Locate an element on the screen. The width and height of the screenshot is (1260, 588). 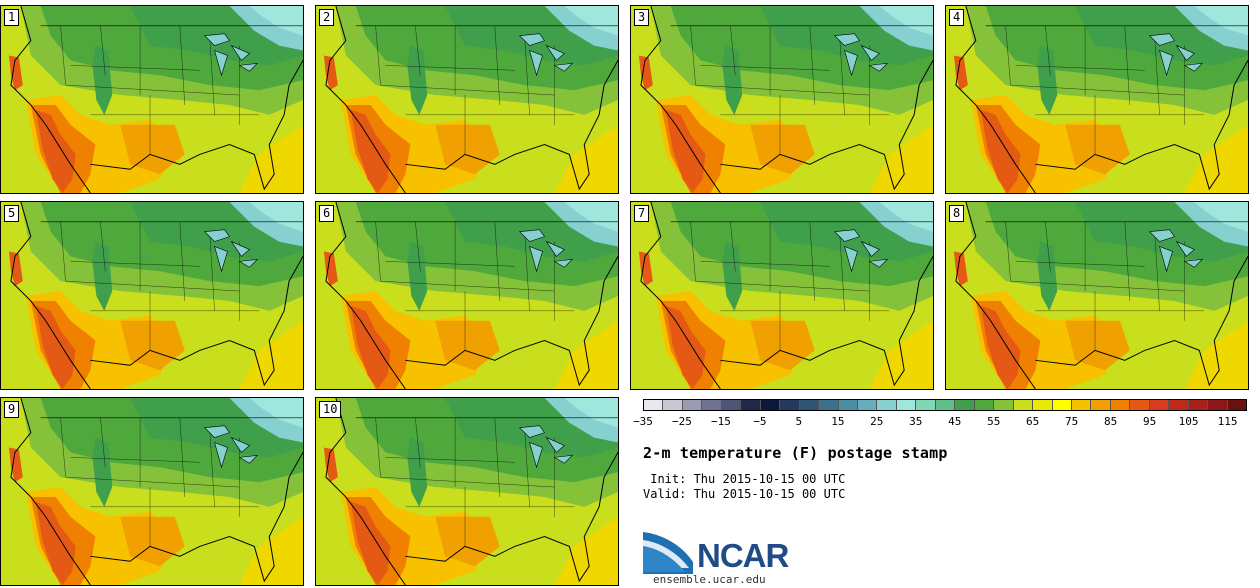
member-map-2: 2 is located at coordinates (467, 99).